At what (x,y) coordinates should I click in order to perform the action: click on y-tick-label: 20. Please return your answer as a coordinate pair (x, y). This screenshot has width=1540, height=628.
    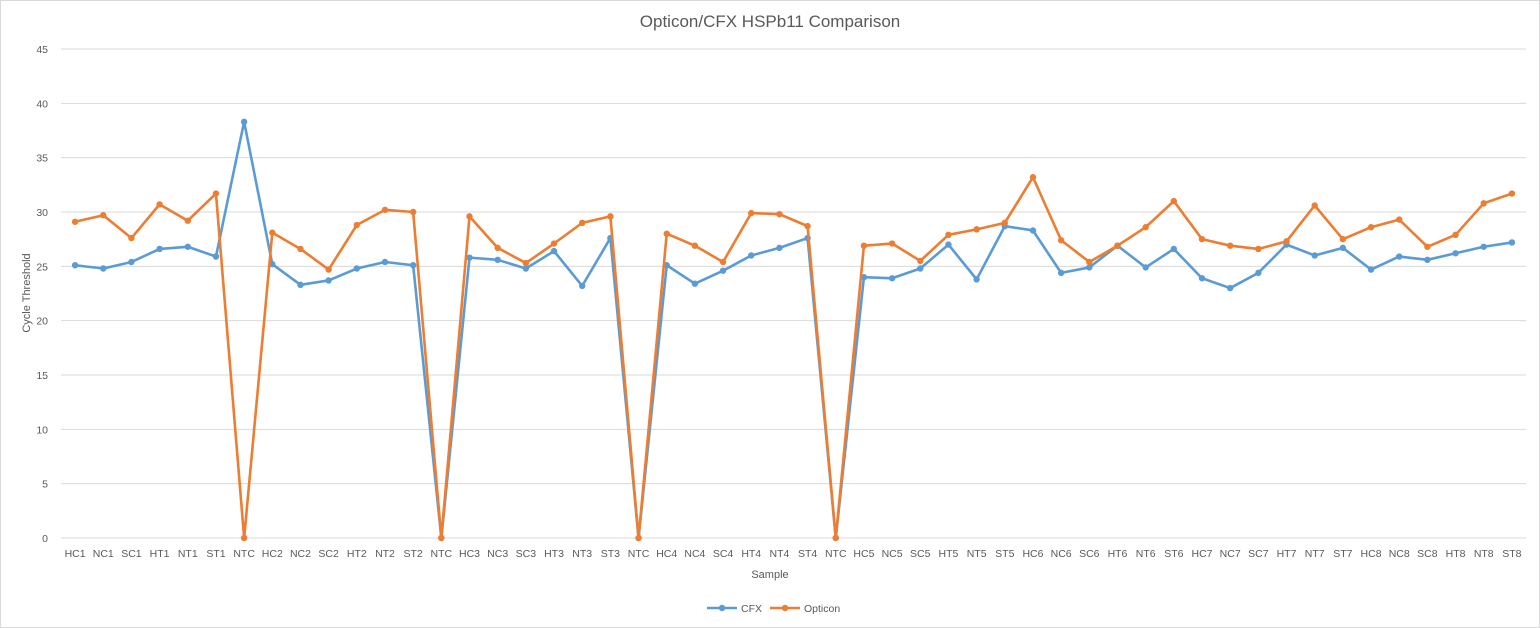
    Looking at the image, I should click on (42, 322).